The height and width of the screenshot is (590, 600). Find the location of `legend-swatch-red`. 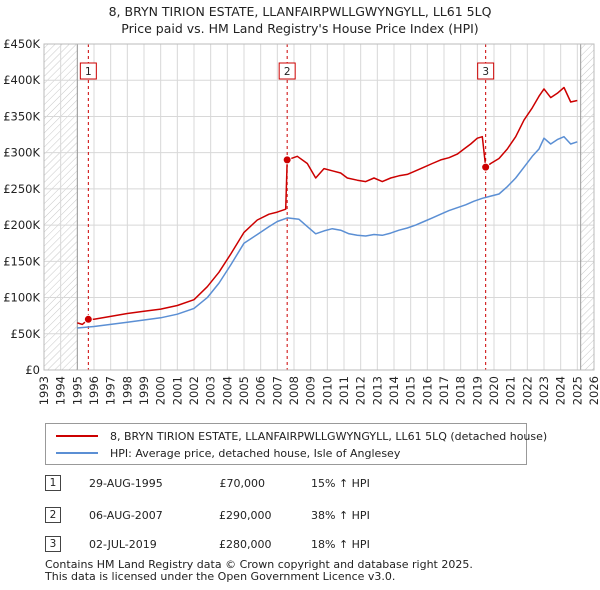

legend-swatch-red is located at coordinates (77, 436).